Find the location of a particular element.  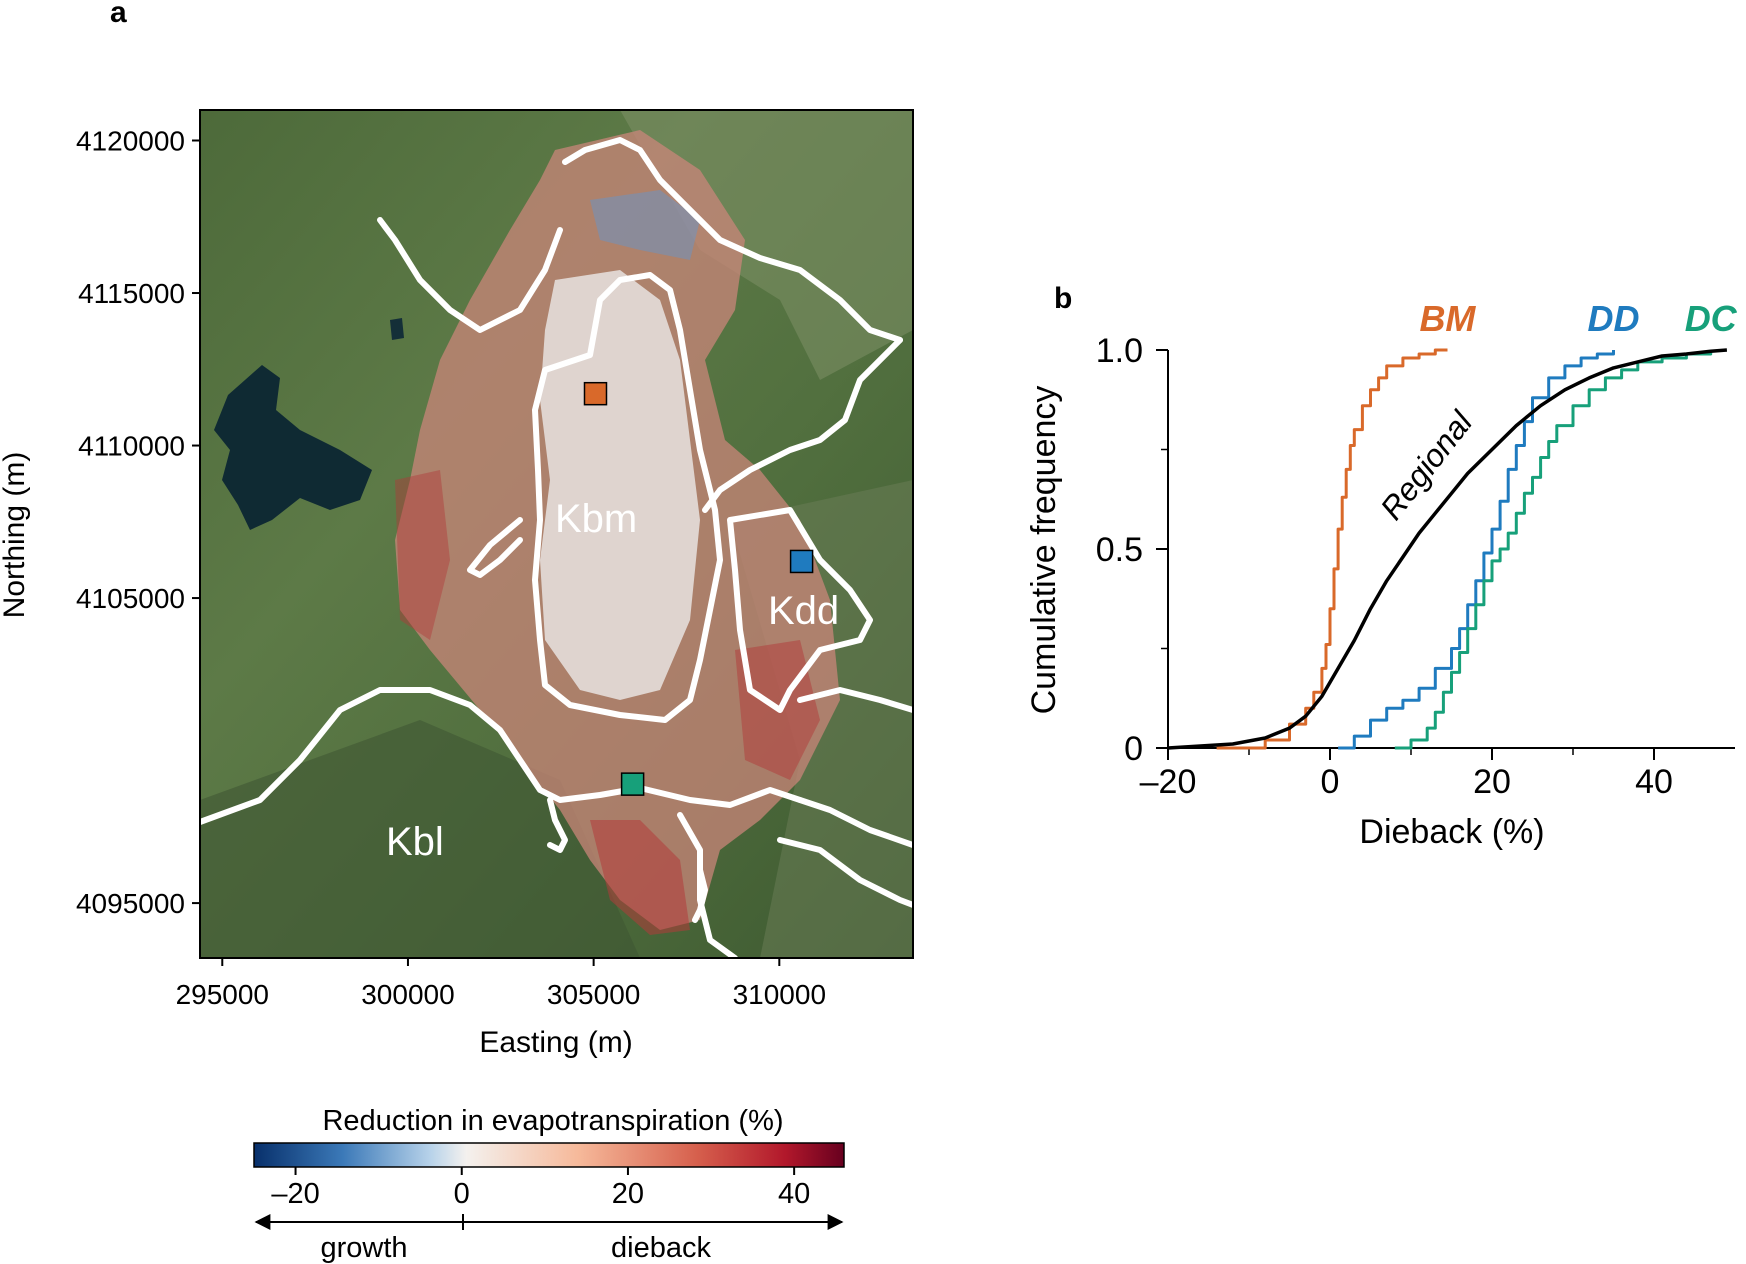

panel-b-label: b is located at coordinates (1063, 298).